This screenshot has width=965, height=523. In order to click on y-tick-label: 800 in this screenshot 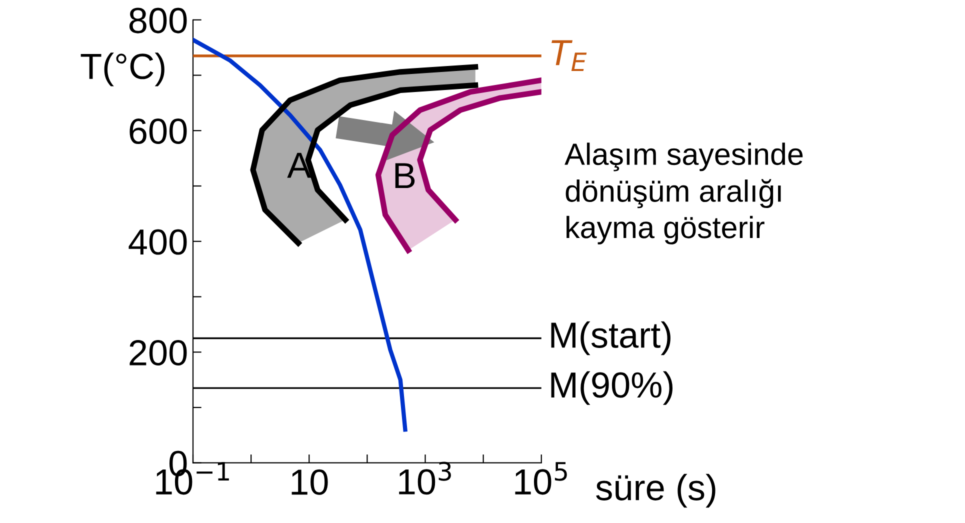, I will do `click(158, 21)`.